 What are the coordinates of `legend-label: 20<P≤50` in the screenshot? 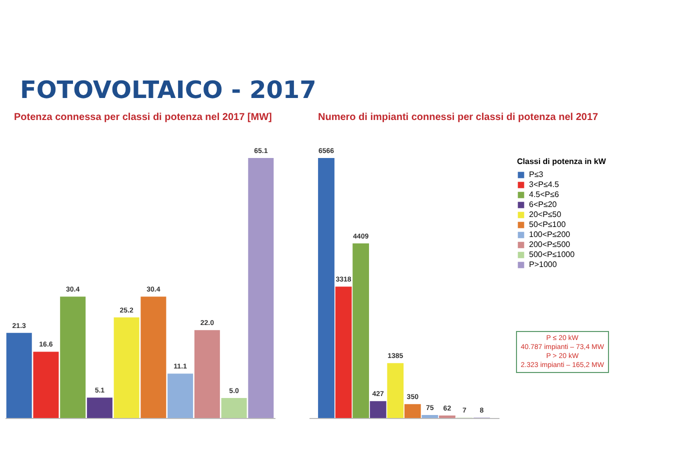 It's located at (545, 214).